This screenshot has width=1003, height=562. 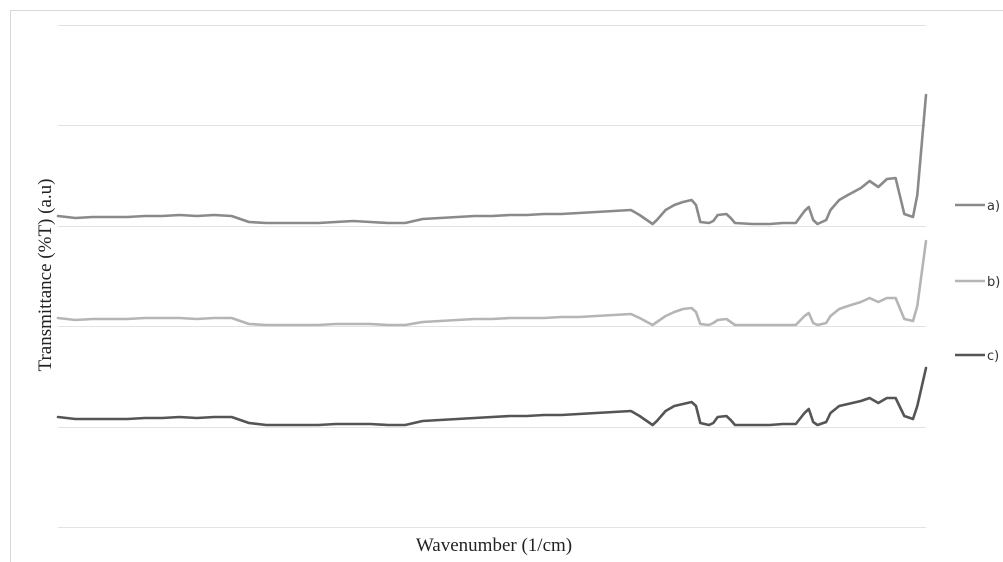 What do you see at coordinates (977, 281) in the screenshot?
I see `legend: a) b) c)` at bounding box center [977, 281].